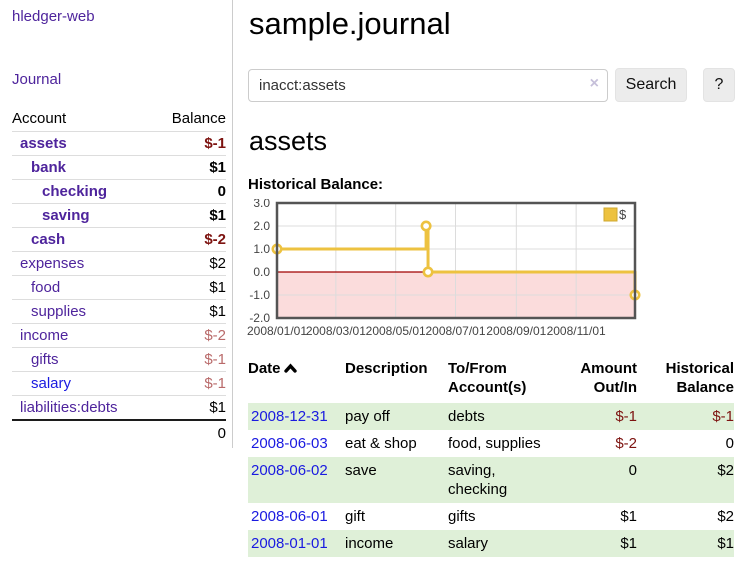 The width and height of the screenshot is (742, 582). What do you see at coordinates (261, 226) in the screenshot?
I see `svg-text: 2.0` at bounding box center [261, 226].